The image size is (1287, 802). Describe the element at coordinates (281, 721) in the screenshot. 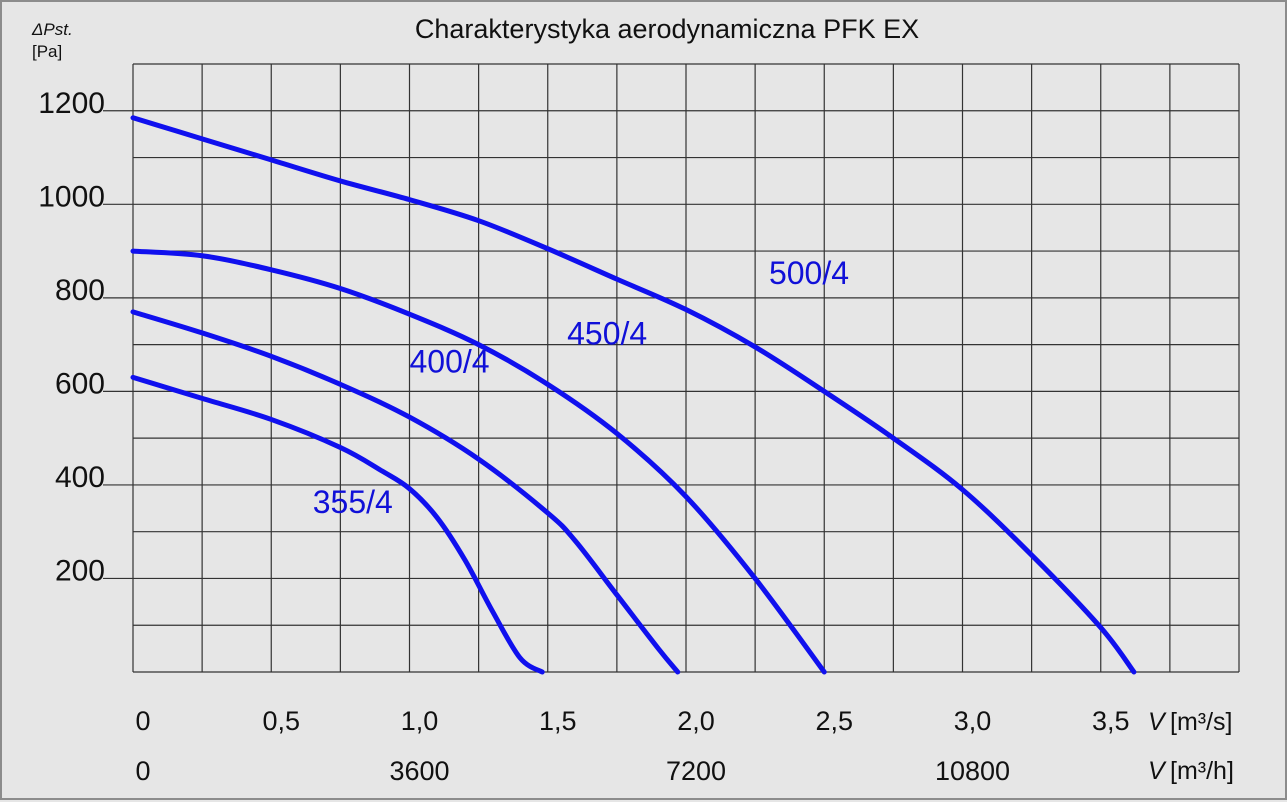

I see `x-tick-label: 0,5` at that location.